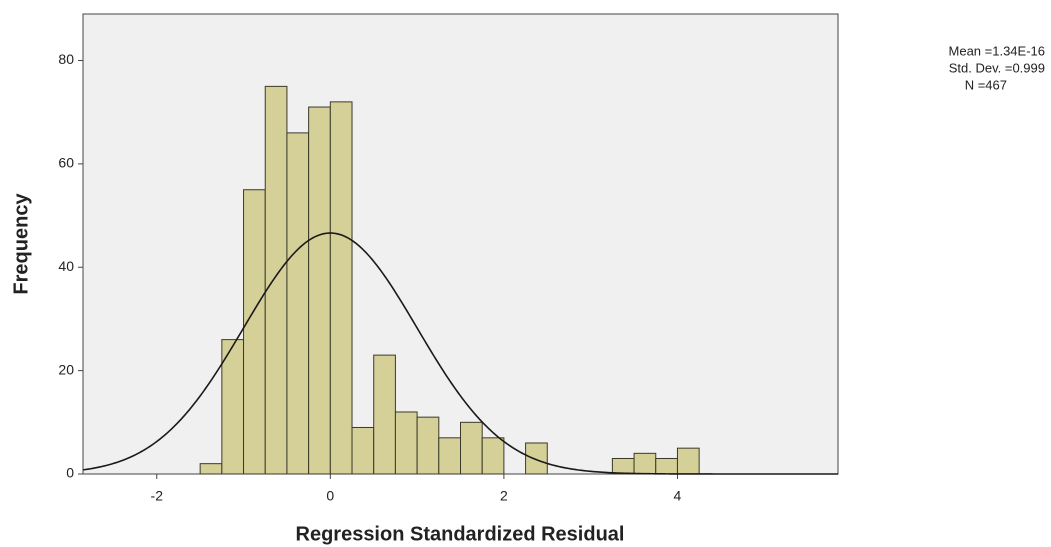  I want to click on stat-n: N =467, so click(986, 84).